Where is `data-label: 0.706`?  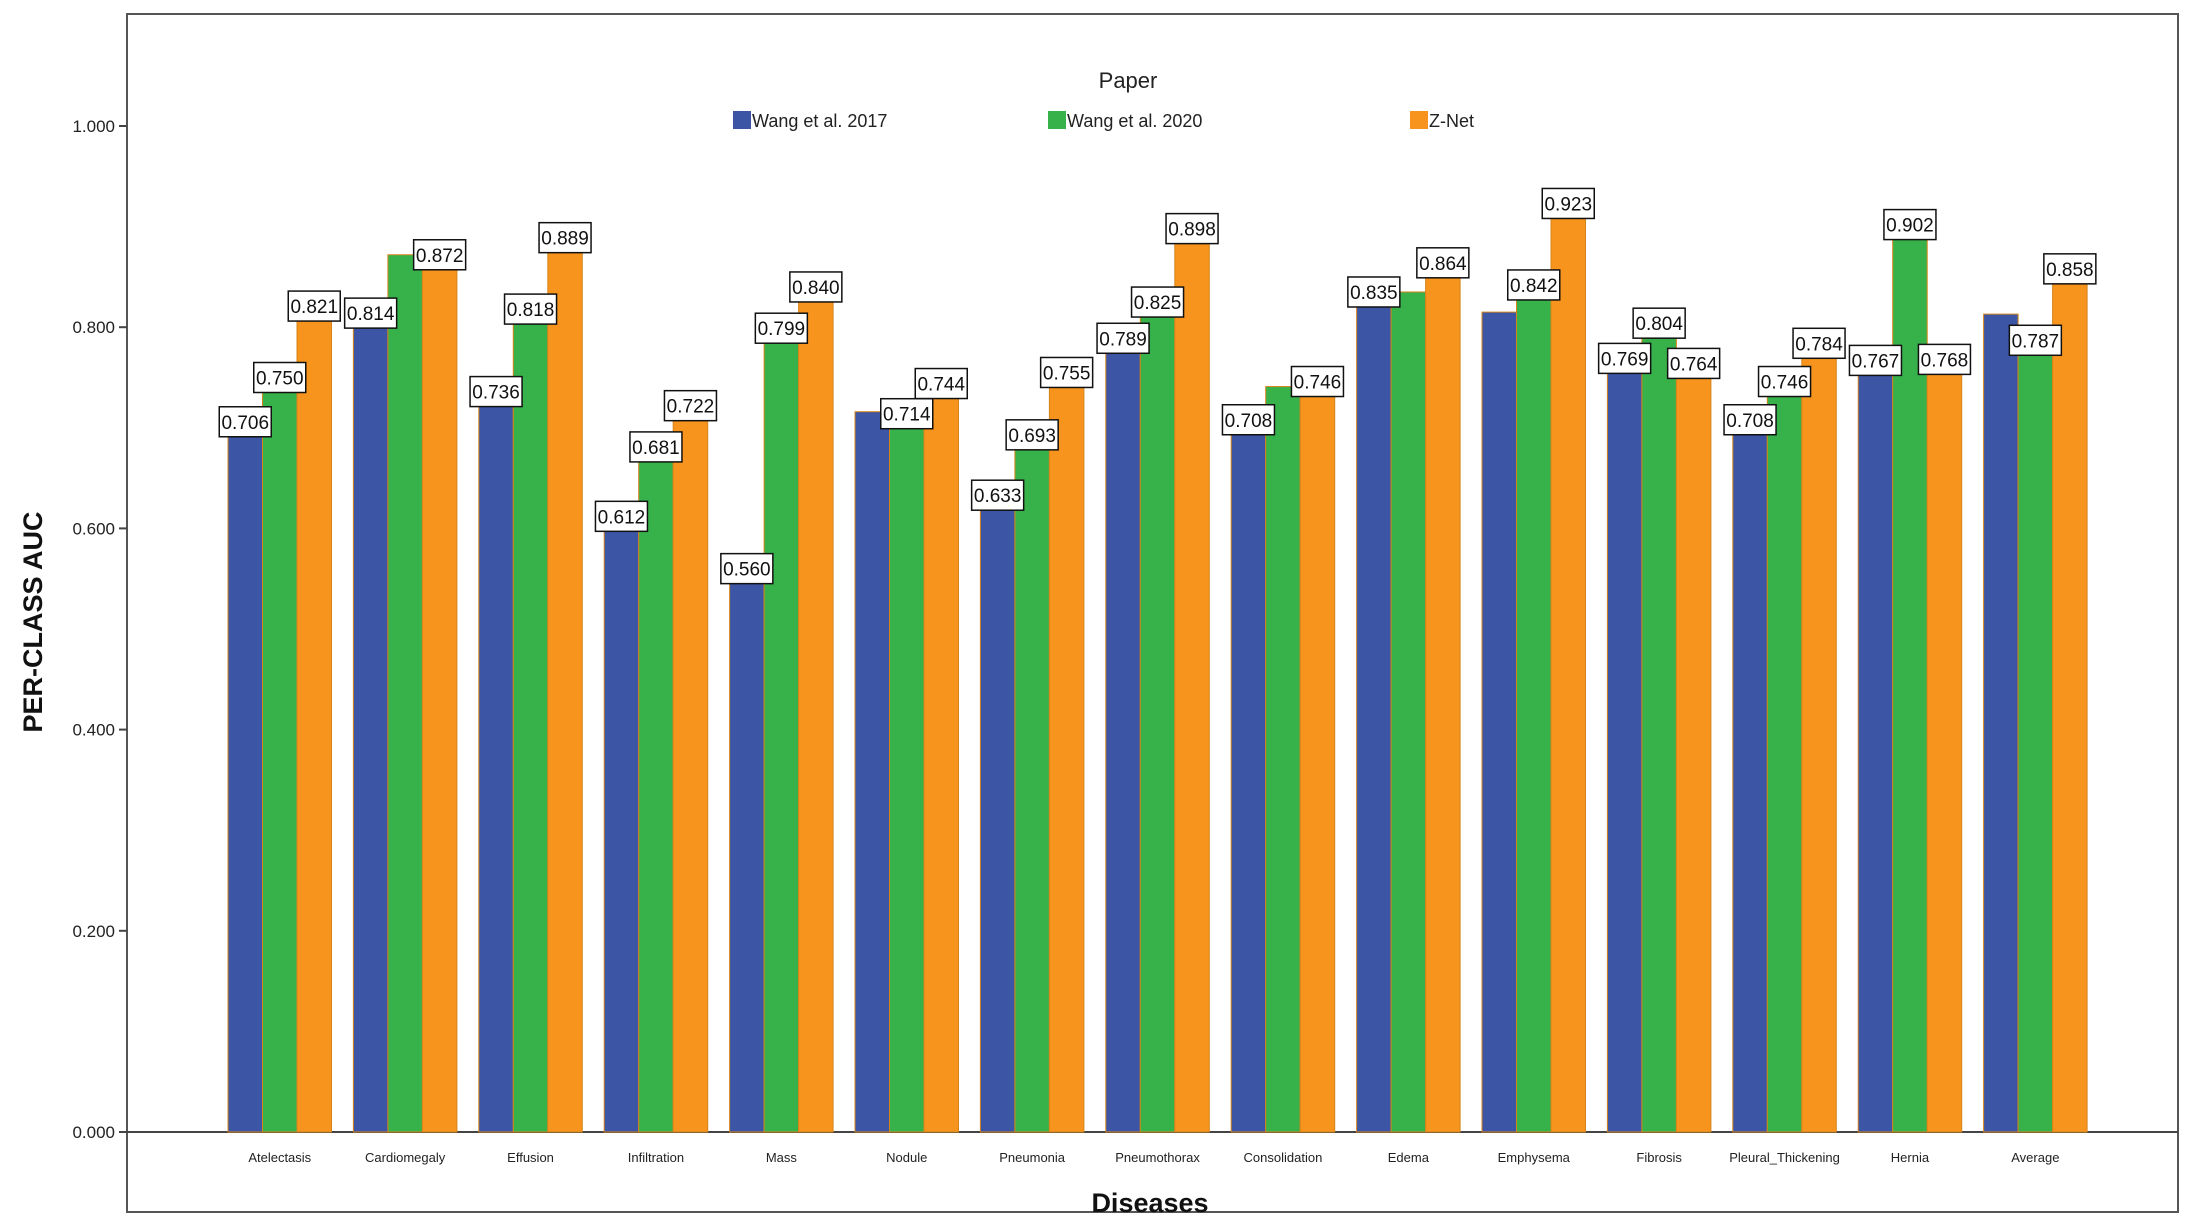 data-label: 0.706 is located at coordinates (245, 422).